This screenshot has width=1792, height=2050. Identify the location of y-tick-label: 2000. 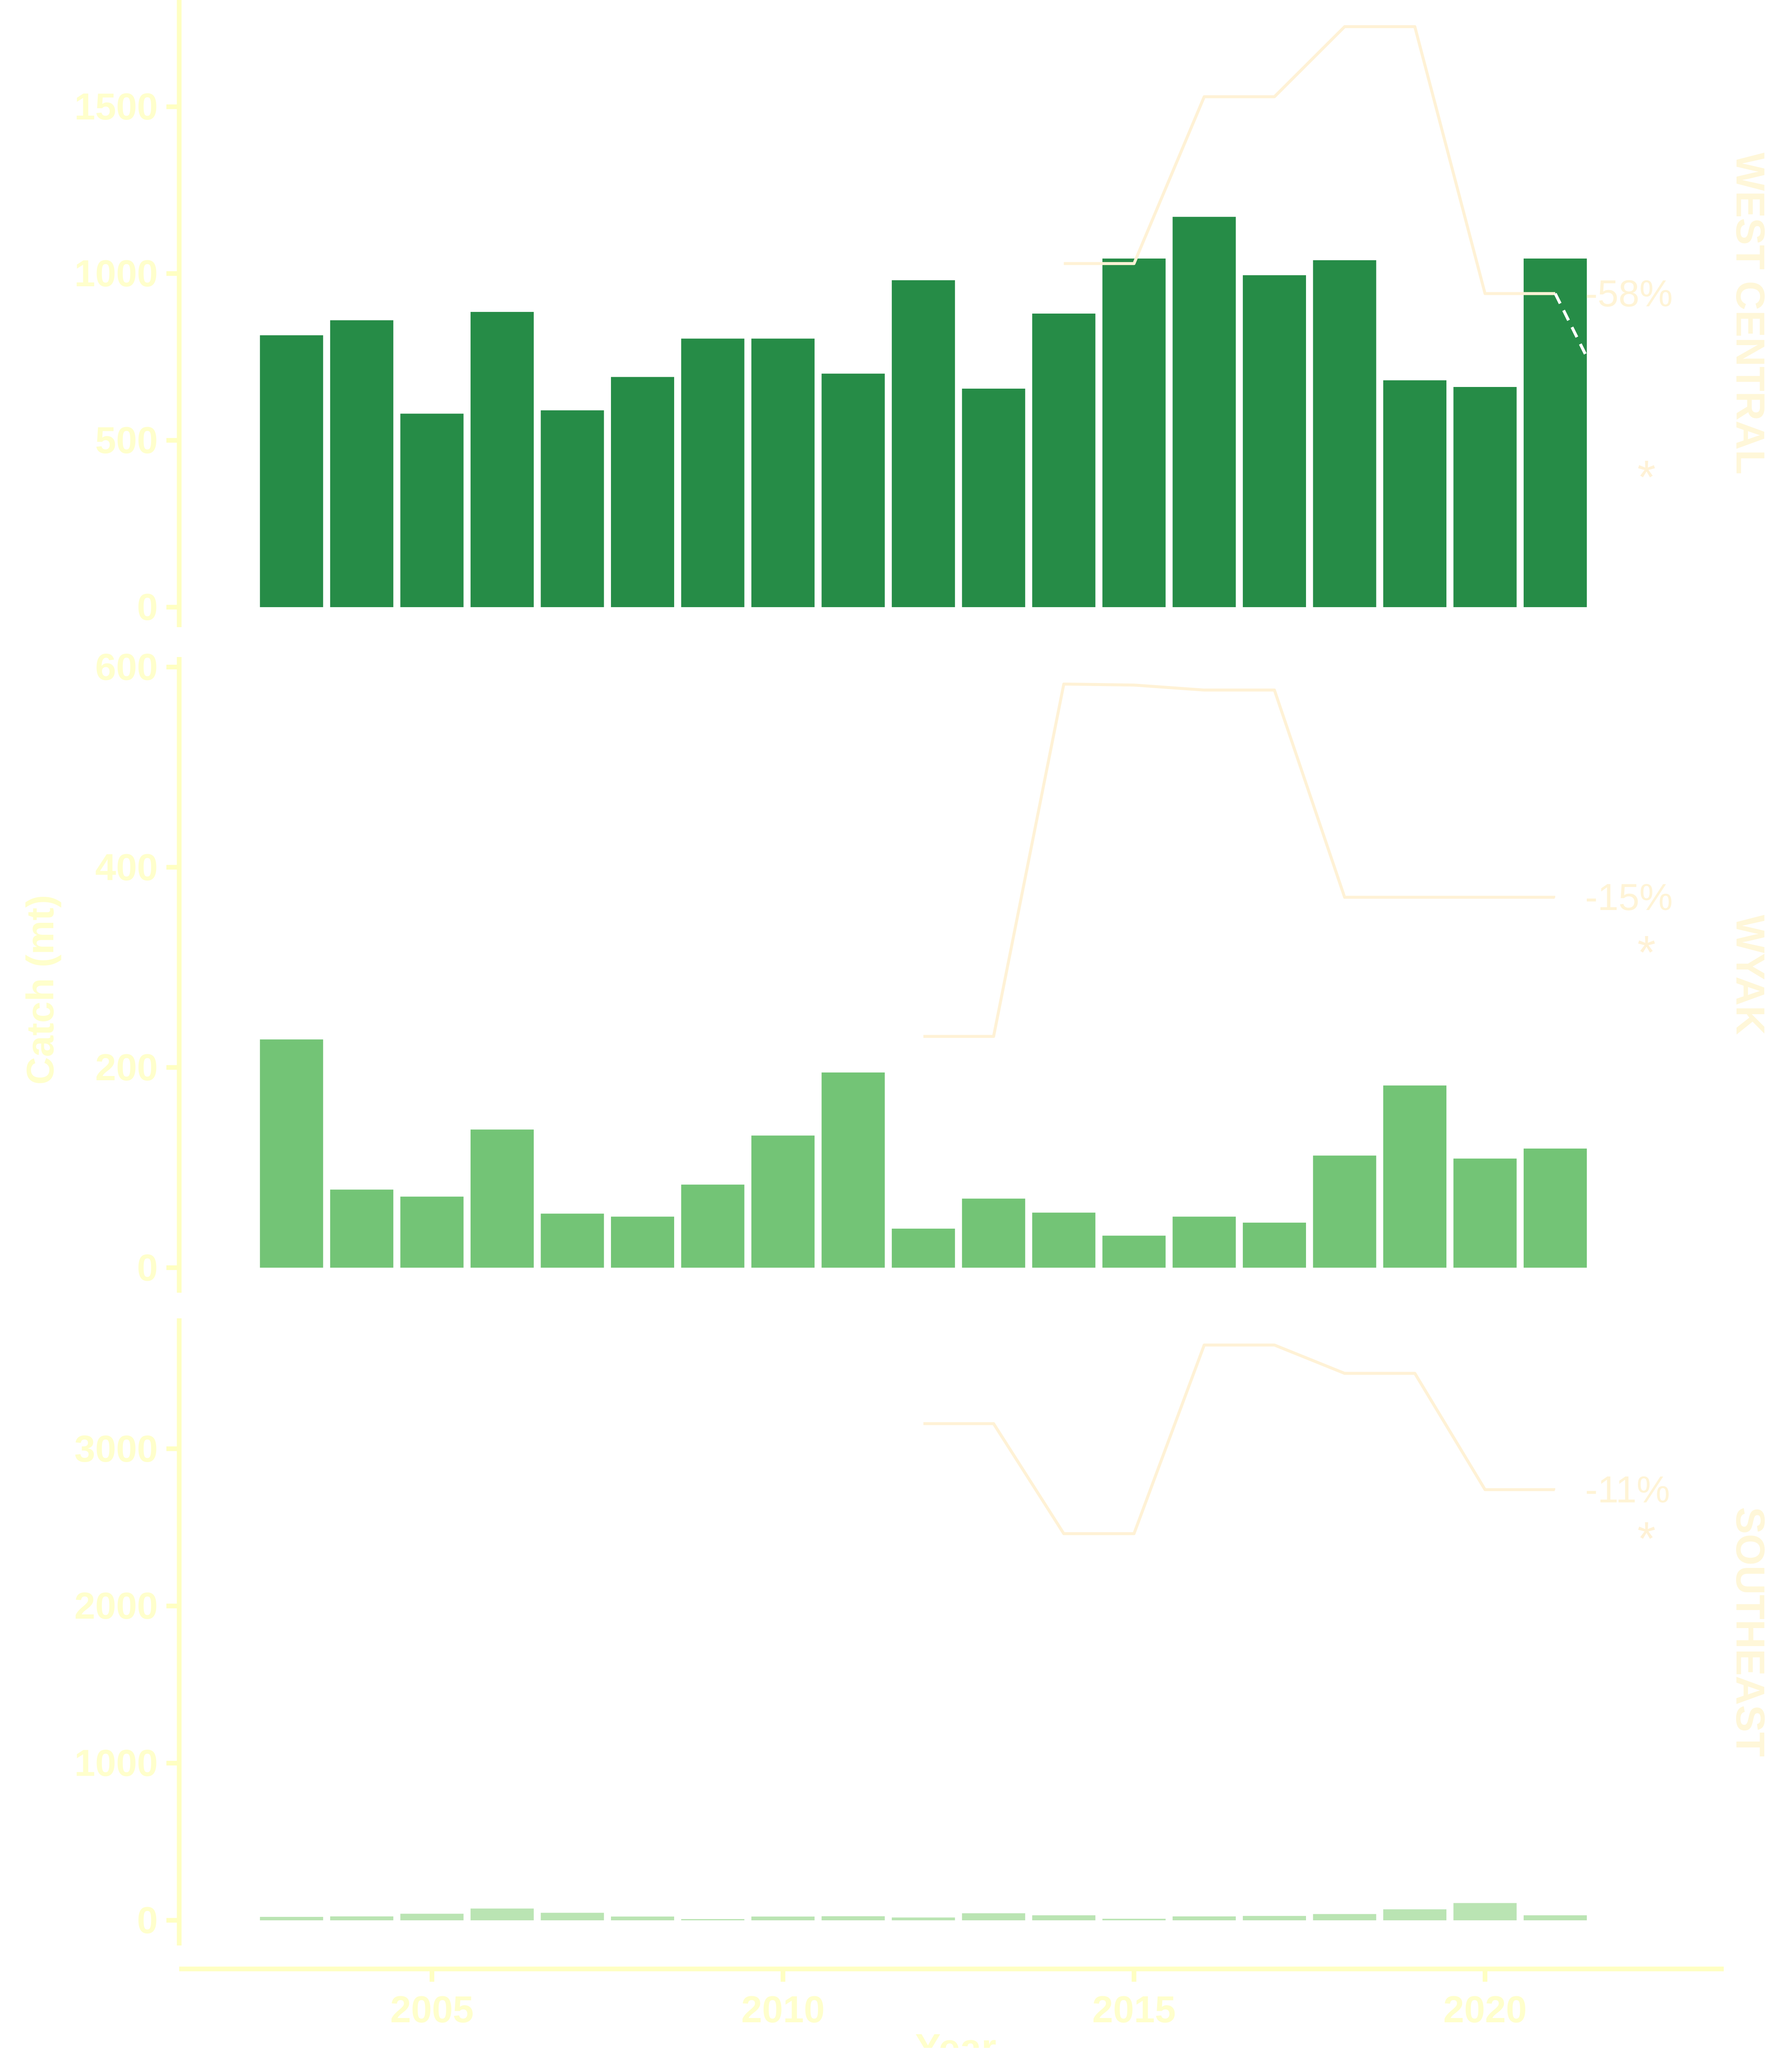
(116, 1606).